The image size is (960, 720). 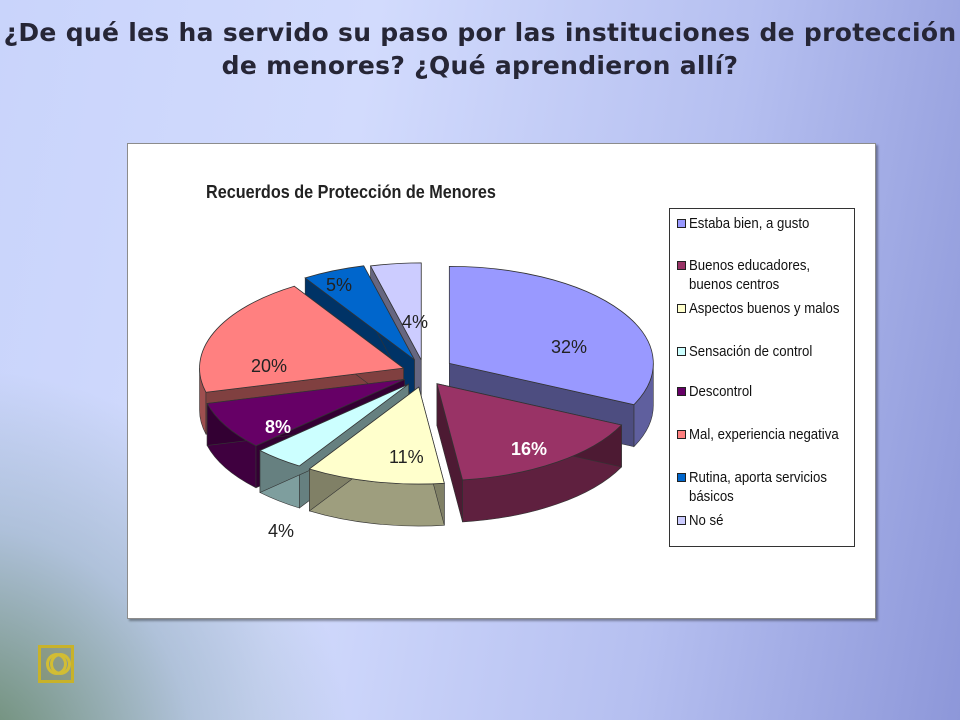 I want to click on pie-value-label-rutina-aporta-servic: 5%, so click(x=339, y=285).